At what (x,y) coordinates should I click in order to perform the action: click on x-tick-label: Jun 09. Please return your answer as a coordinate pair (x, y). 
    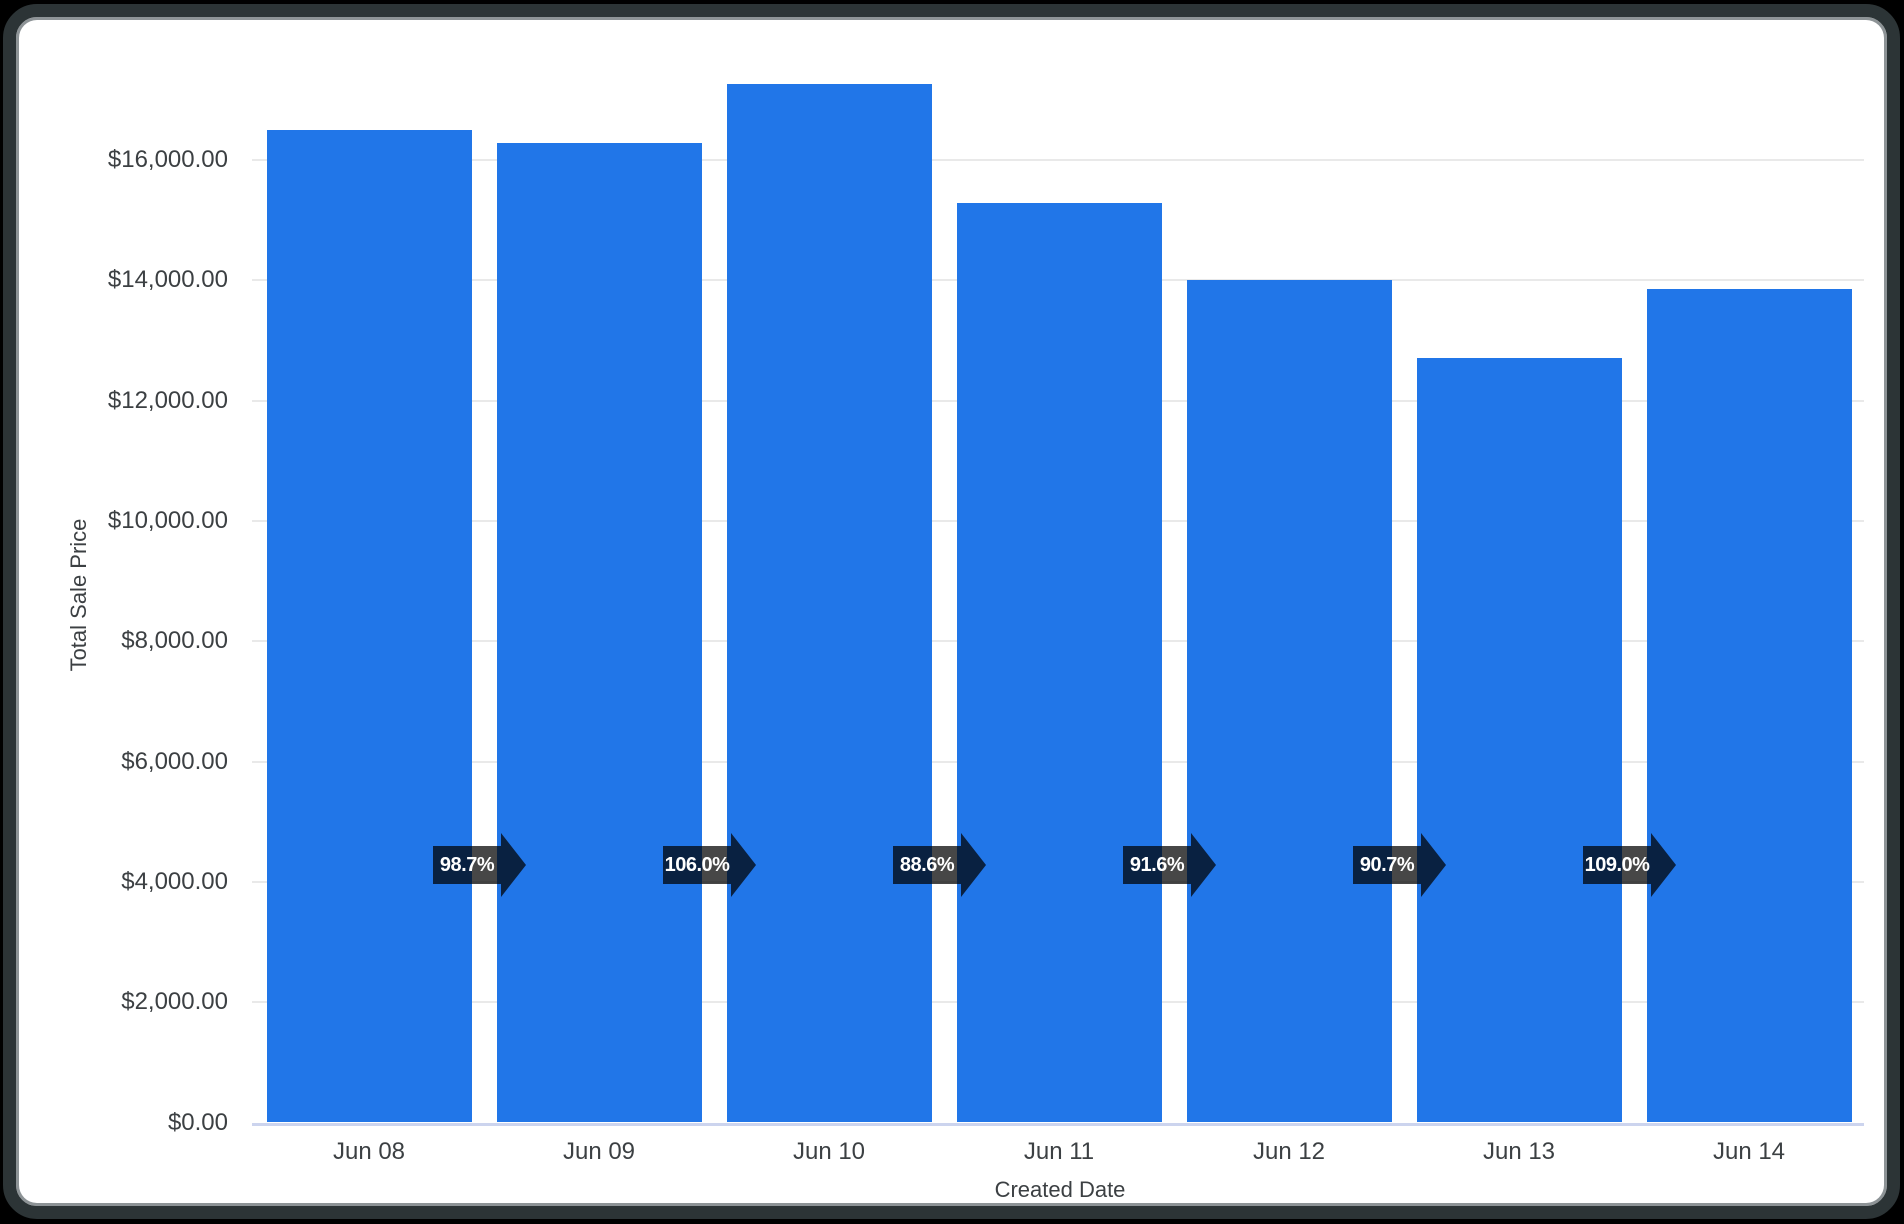
    Looking at the image, I should click on (599, 1151).